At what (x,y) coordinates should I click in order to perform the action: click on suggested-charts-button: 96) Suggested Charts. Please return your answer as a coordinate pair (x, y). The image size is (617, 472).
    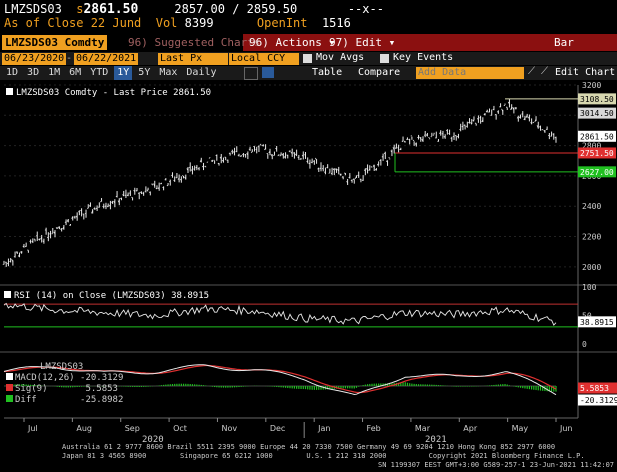
    Looking at the image, I should click on (194, 42).